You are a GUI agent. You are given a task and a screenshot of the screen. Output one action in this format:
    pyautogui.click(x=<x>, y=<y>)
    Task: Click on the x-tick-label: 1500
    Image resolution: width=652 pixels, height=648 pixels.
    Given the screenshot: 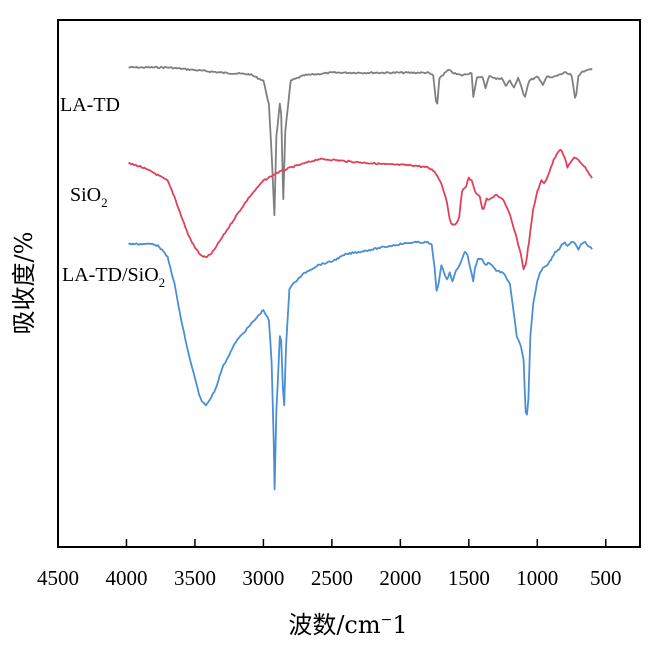 What is the action you would take?
    pyautogui.click(x=469, y=578)
    